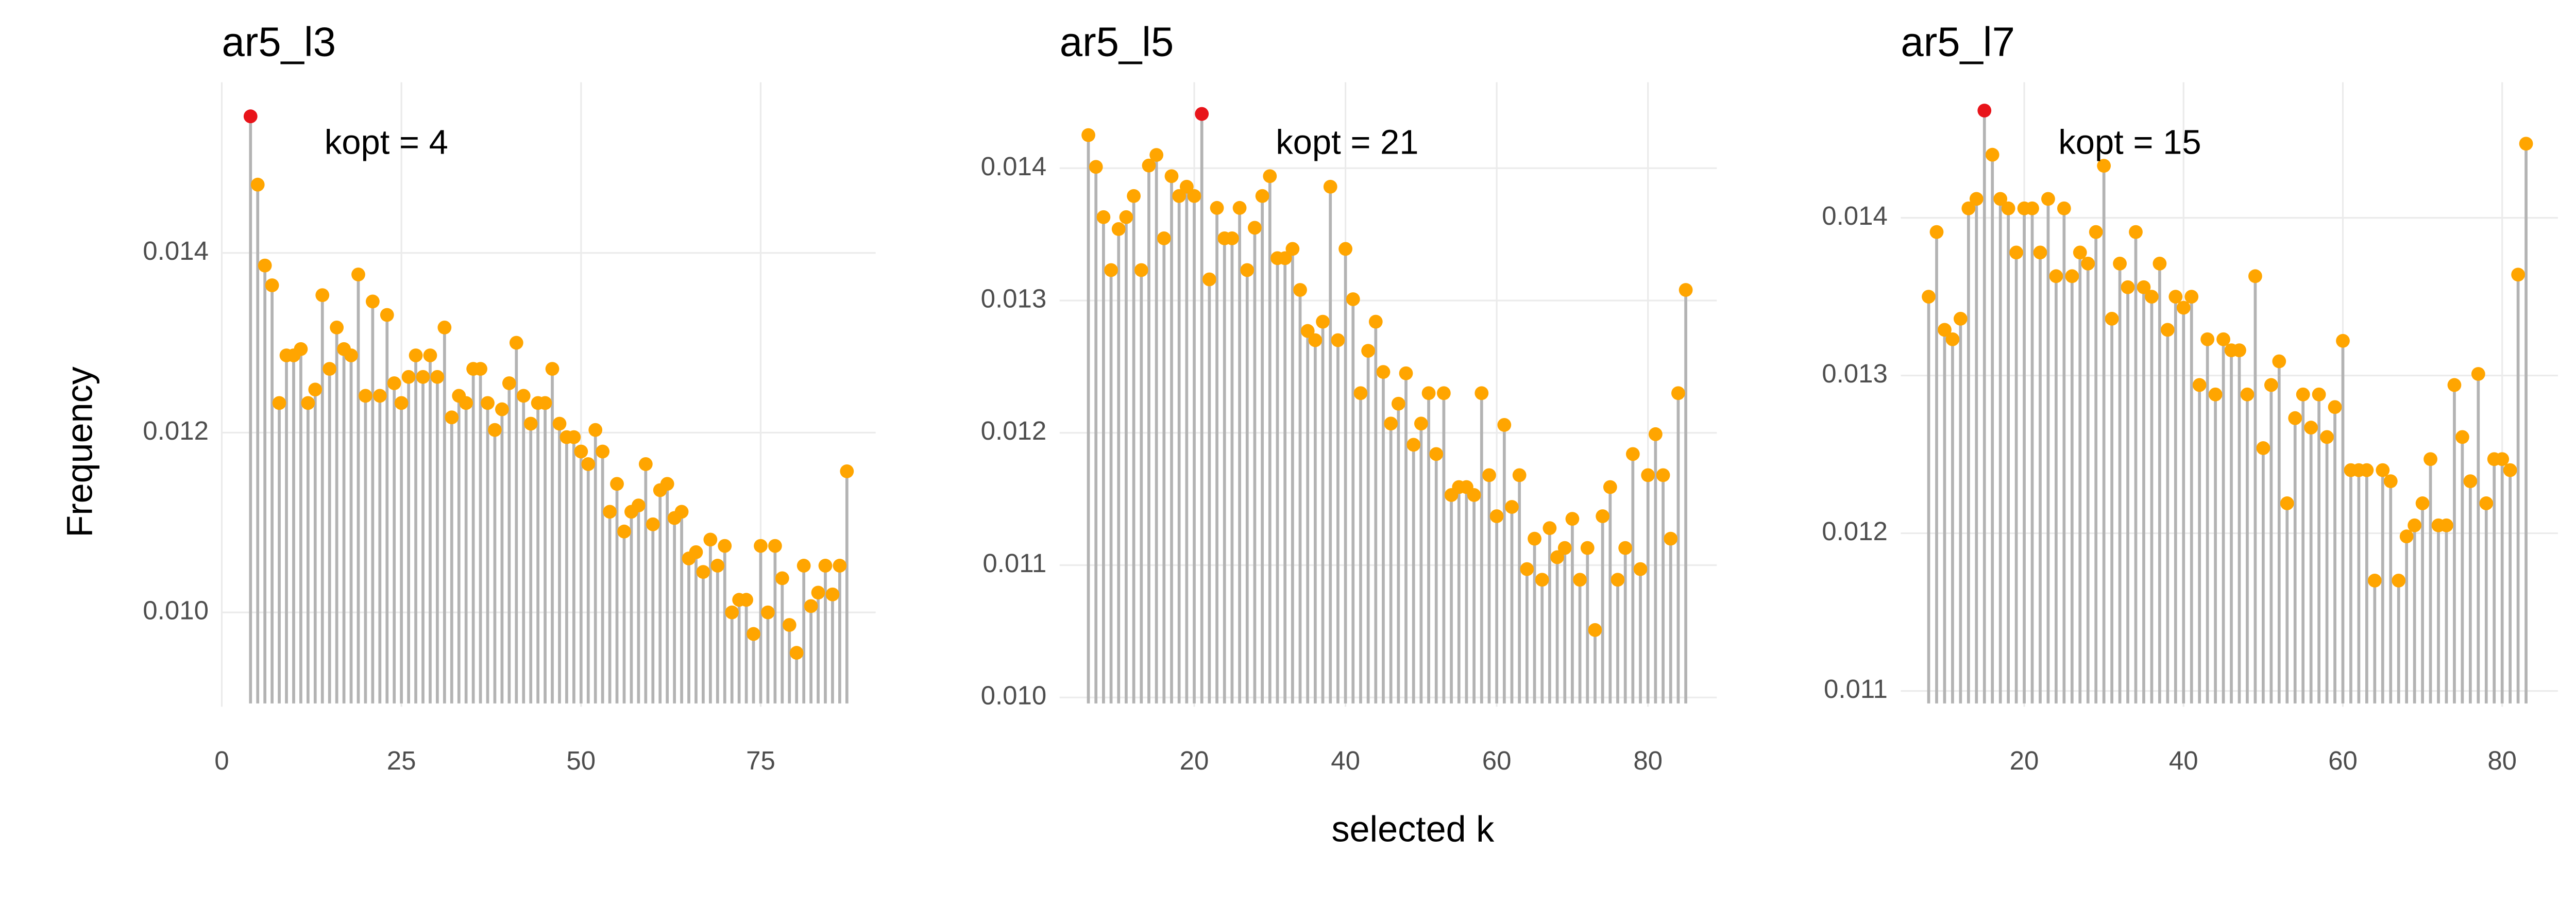 Image resolution: width=2576 pixels, height=902 pixels. I want to click on y-tick-label: 0.014, so click(1014, 167).